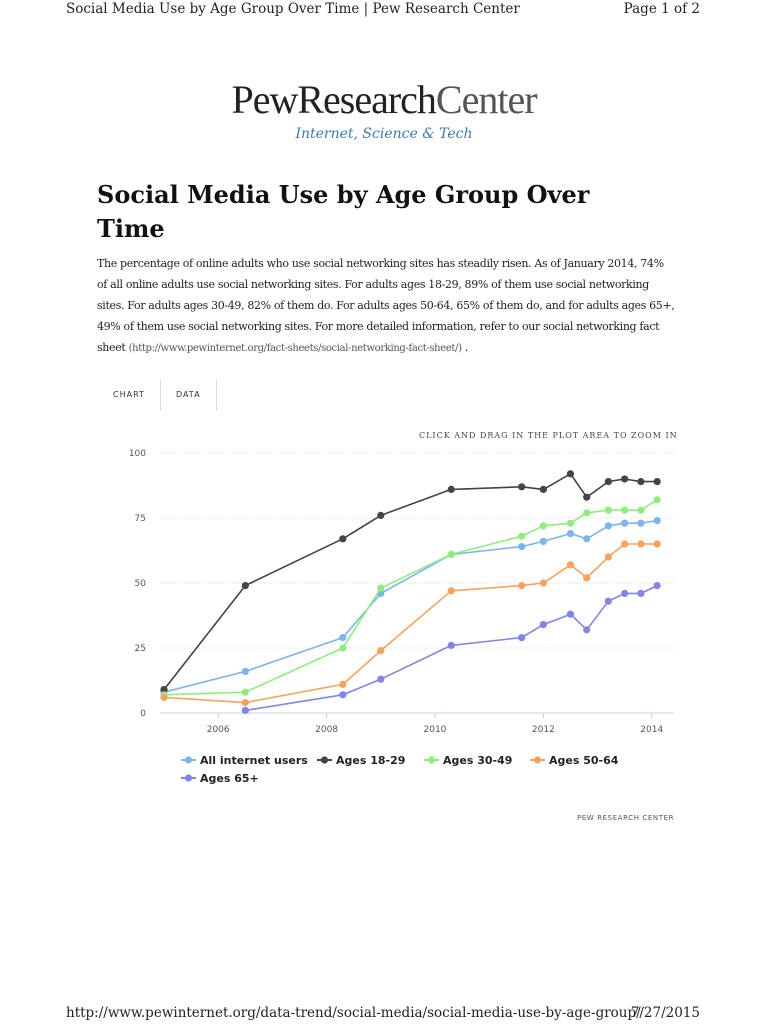 Image resolution: width=768 pixels, height=1024 pixels. What do you see at coordinates (137, 454) in the screenshot?
I see `y-tick-label: 100` at bounding box center [137, 454].